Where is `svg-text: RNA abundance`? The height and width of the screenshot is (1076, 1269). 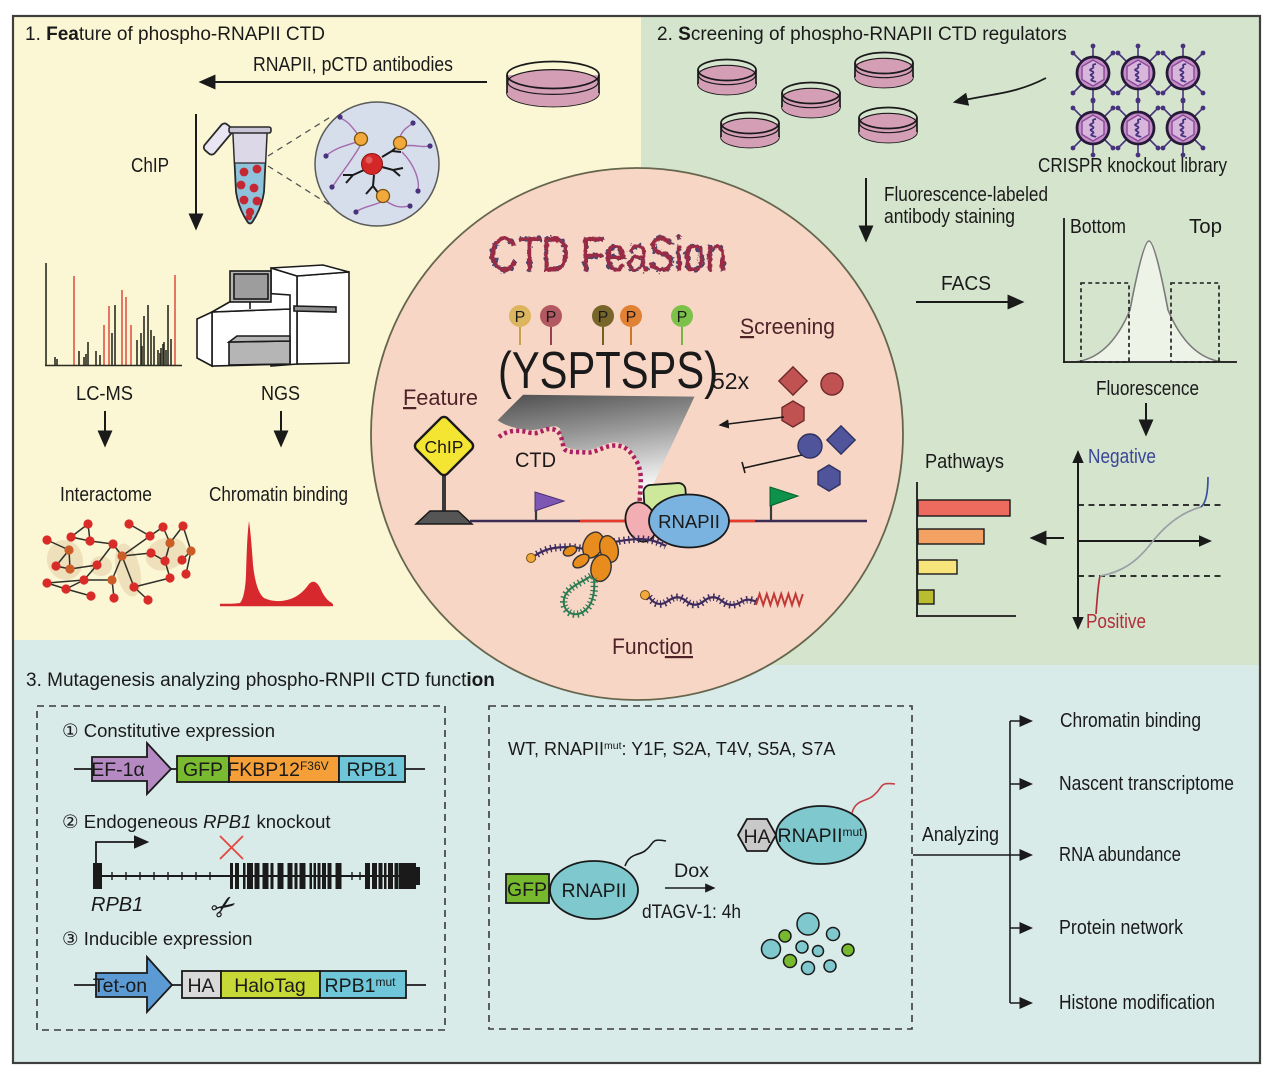 svg-text: RNA abundance is located at coordinates (1120, 855).